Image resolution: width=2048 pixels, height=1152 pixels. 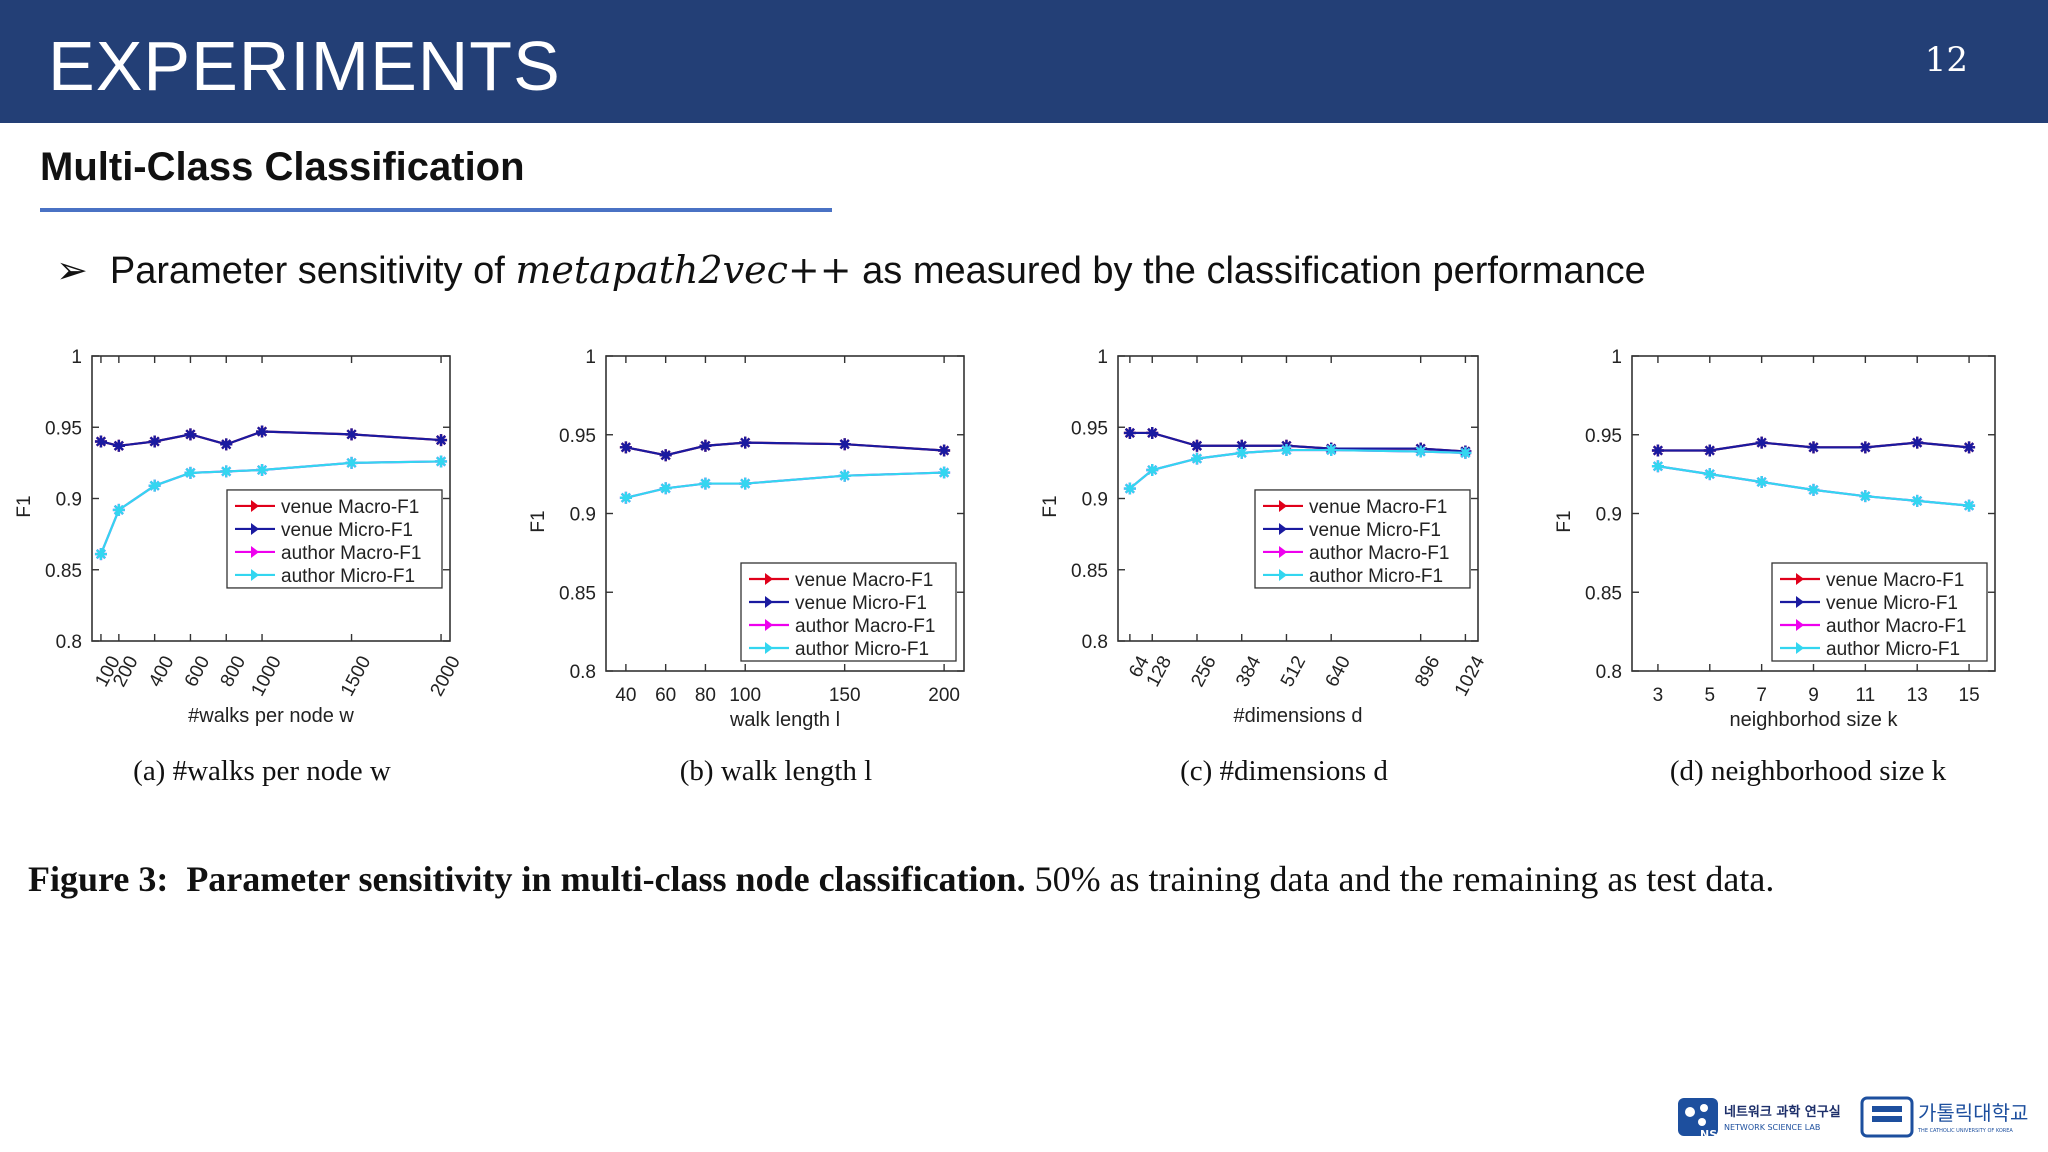 What do you see at coordinates (944, 695) in the screenshot?
I see `x-tick-label: 200` at bounding box center [944, 695].